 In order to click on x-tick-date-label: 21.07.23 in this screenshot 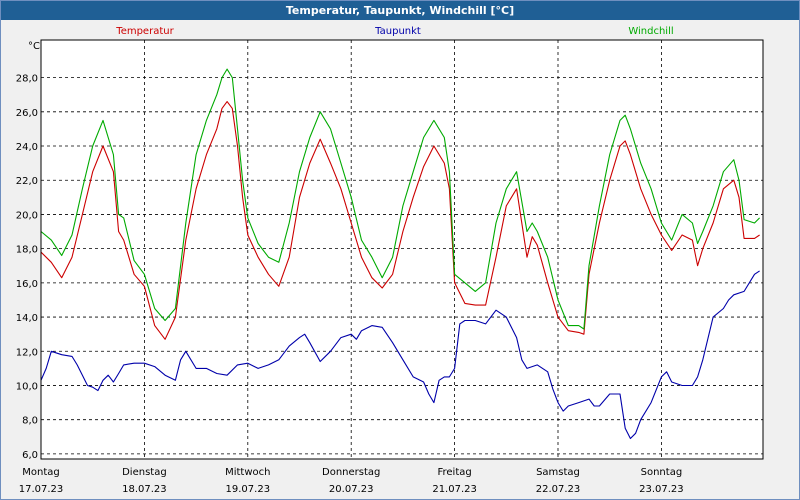, I will do `click(454, 489)`.